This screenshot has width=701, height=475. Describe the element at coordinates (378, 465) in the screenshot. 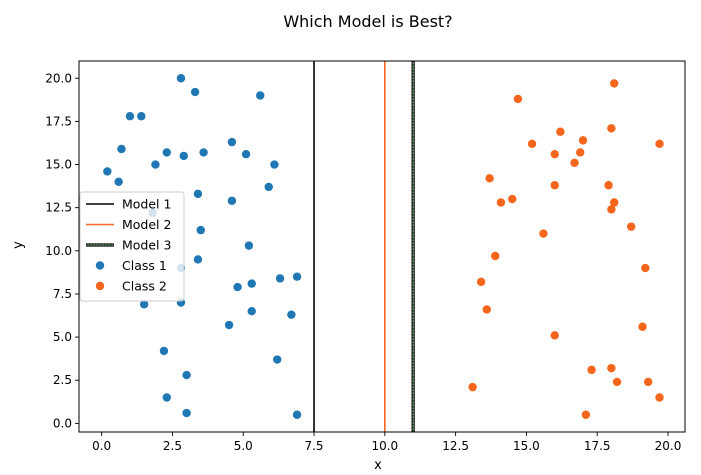

I see `x-axis-title: x` at that location.